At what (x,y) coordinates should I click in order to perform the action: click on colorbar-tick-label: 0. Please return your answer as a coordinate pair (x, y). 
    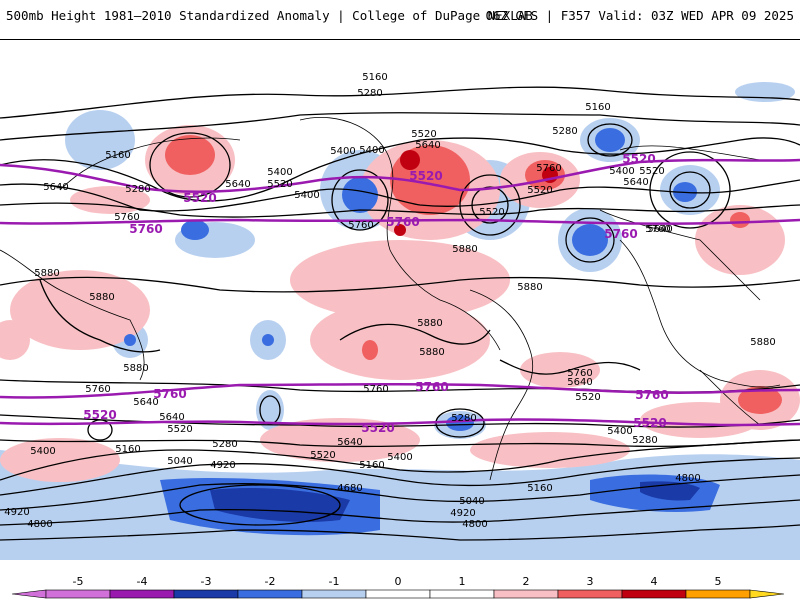
    Looking at the image, I should click on (398, 581).